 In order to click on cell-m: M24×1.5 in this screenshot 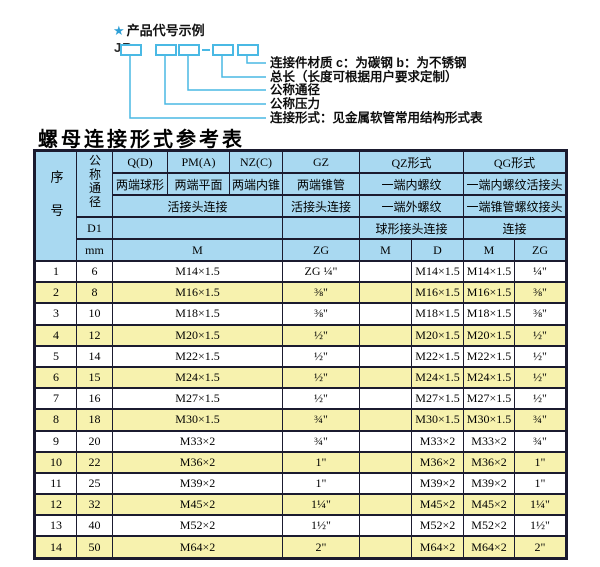, I will do `click(197, 377)`.